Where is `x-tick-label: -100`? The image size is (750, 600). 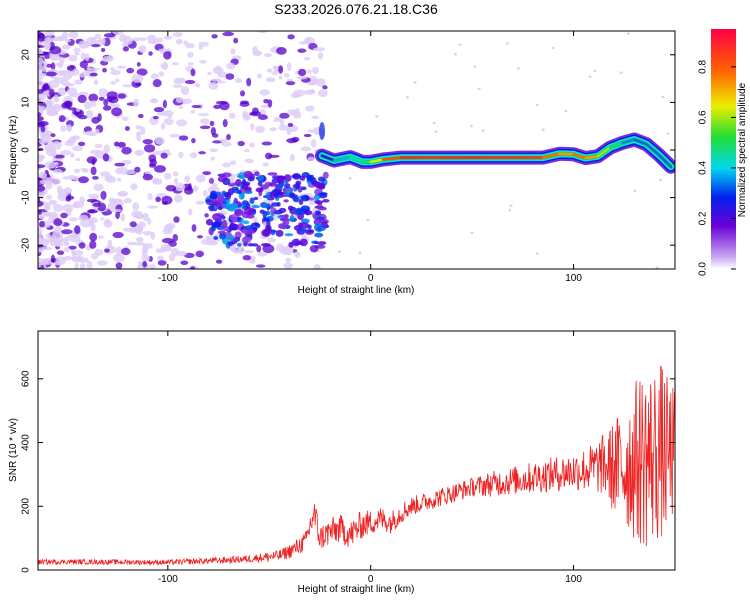 x-tick-label: -100 is located at coordinates (168, 278).